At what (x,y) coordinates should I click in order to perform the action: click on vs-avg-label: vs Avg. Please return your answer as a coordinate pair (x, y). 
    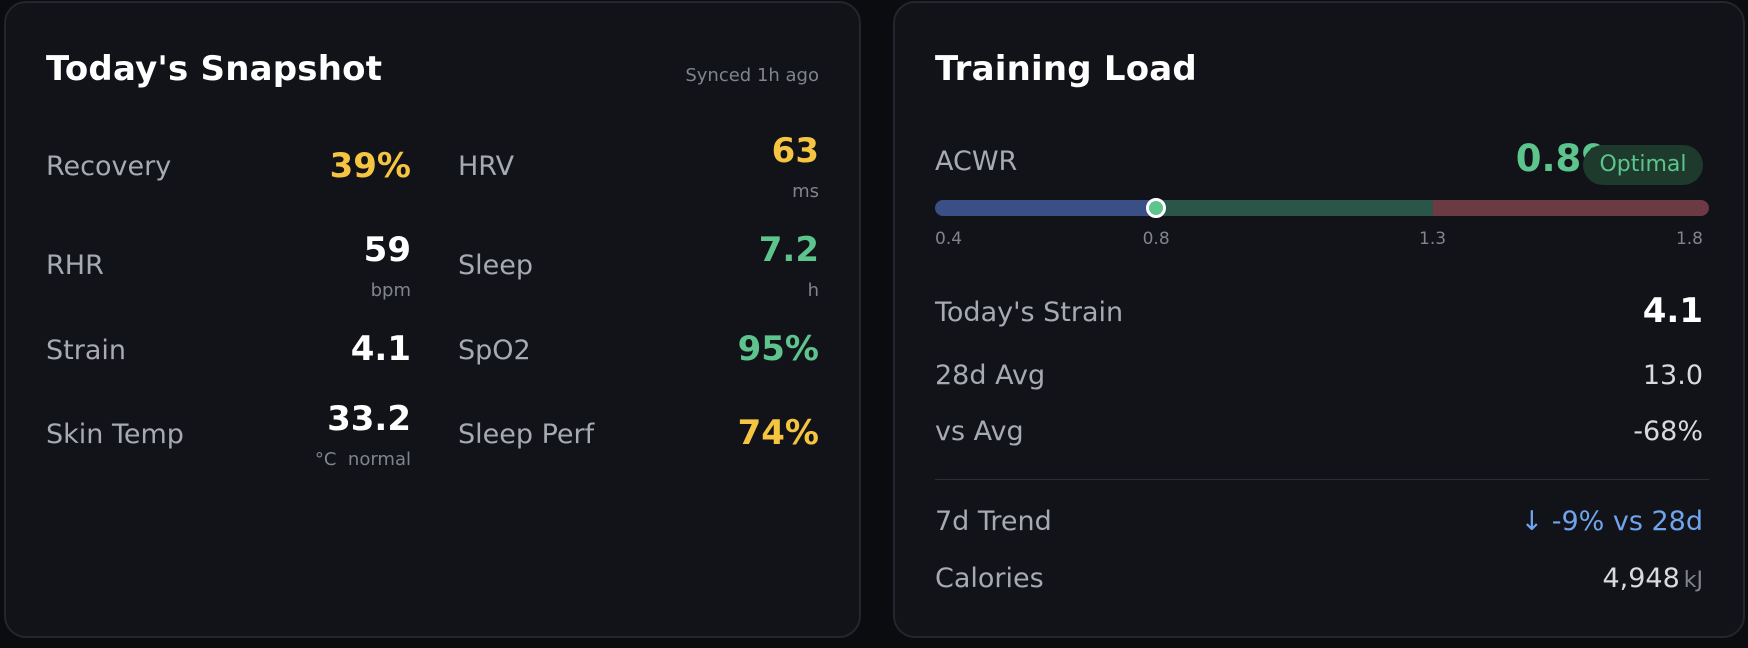
    Looking at the image, I should click on (979, 431).